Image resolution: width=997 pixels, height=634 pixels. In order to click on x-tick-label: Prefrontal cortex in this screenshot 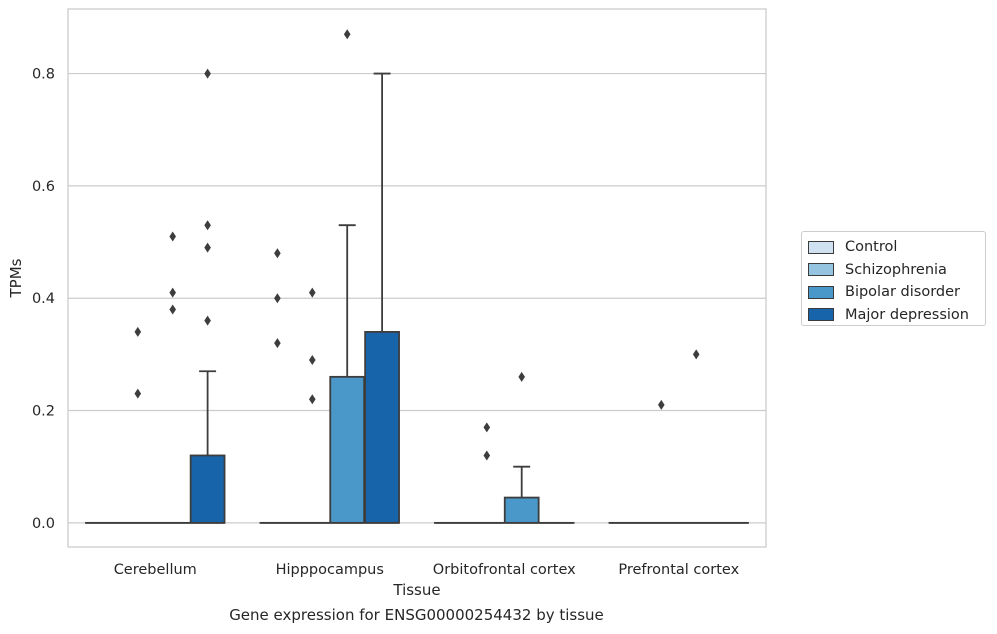, I will do `click(678, 570)`.